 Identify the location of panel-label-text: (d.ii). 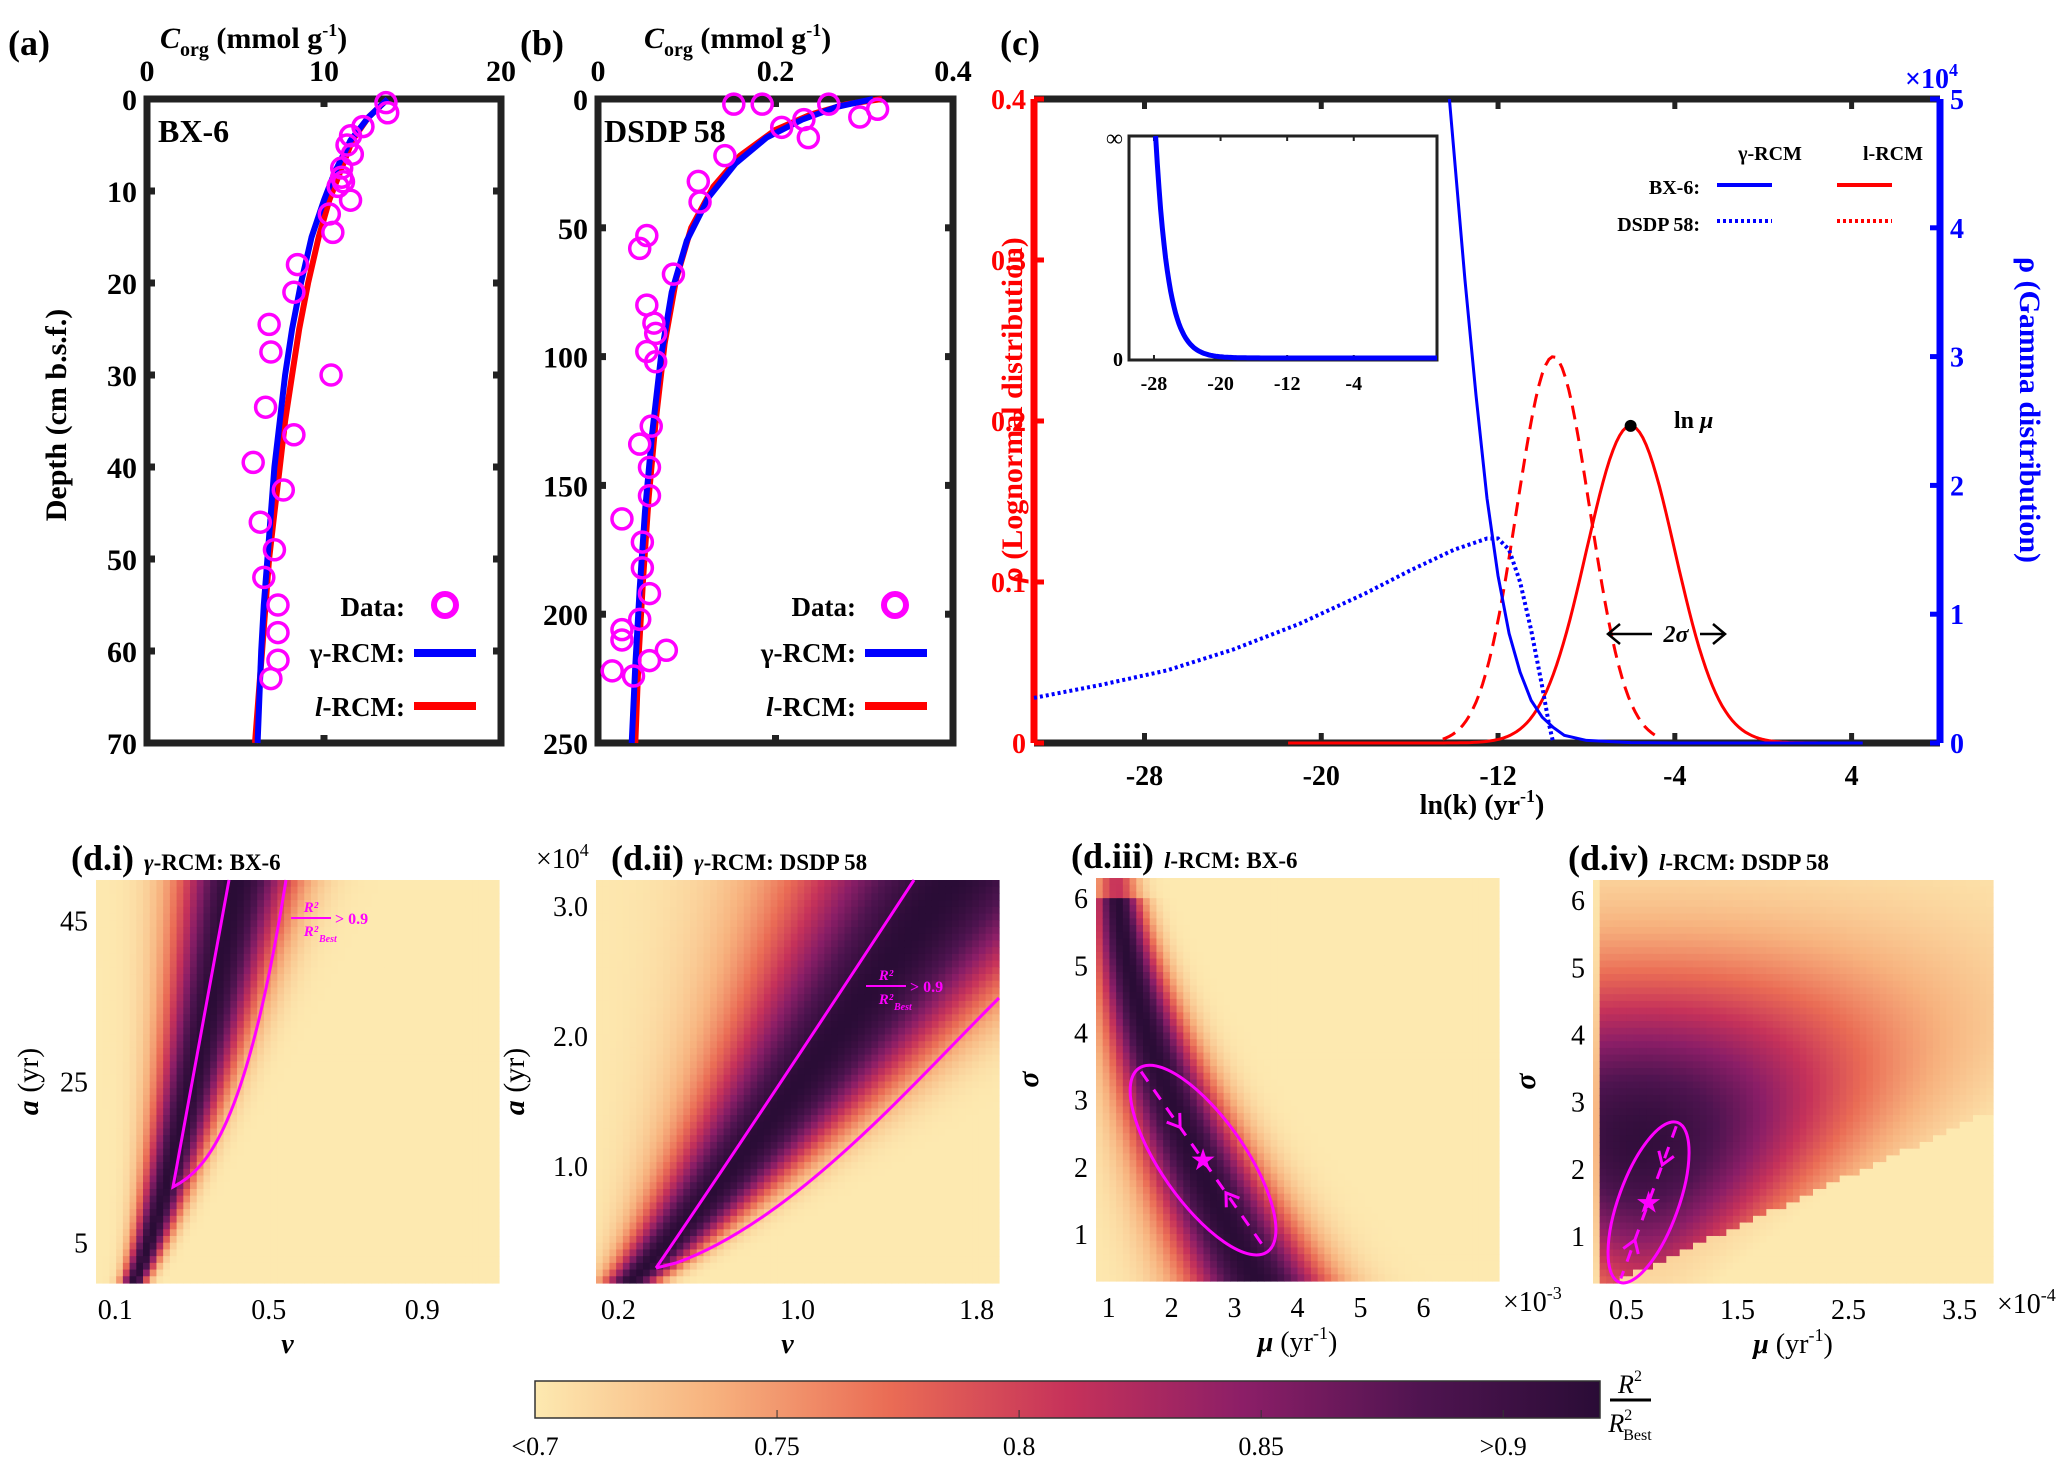
(647, 858).